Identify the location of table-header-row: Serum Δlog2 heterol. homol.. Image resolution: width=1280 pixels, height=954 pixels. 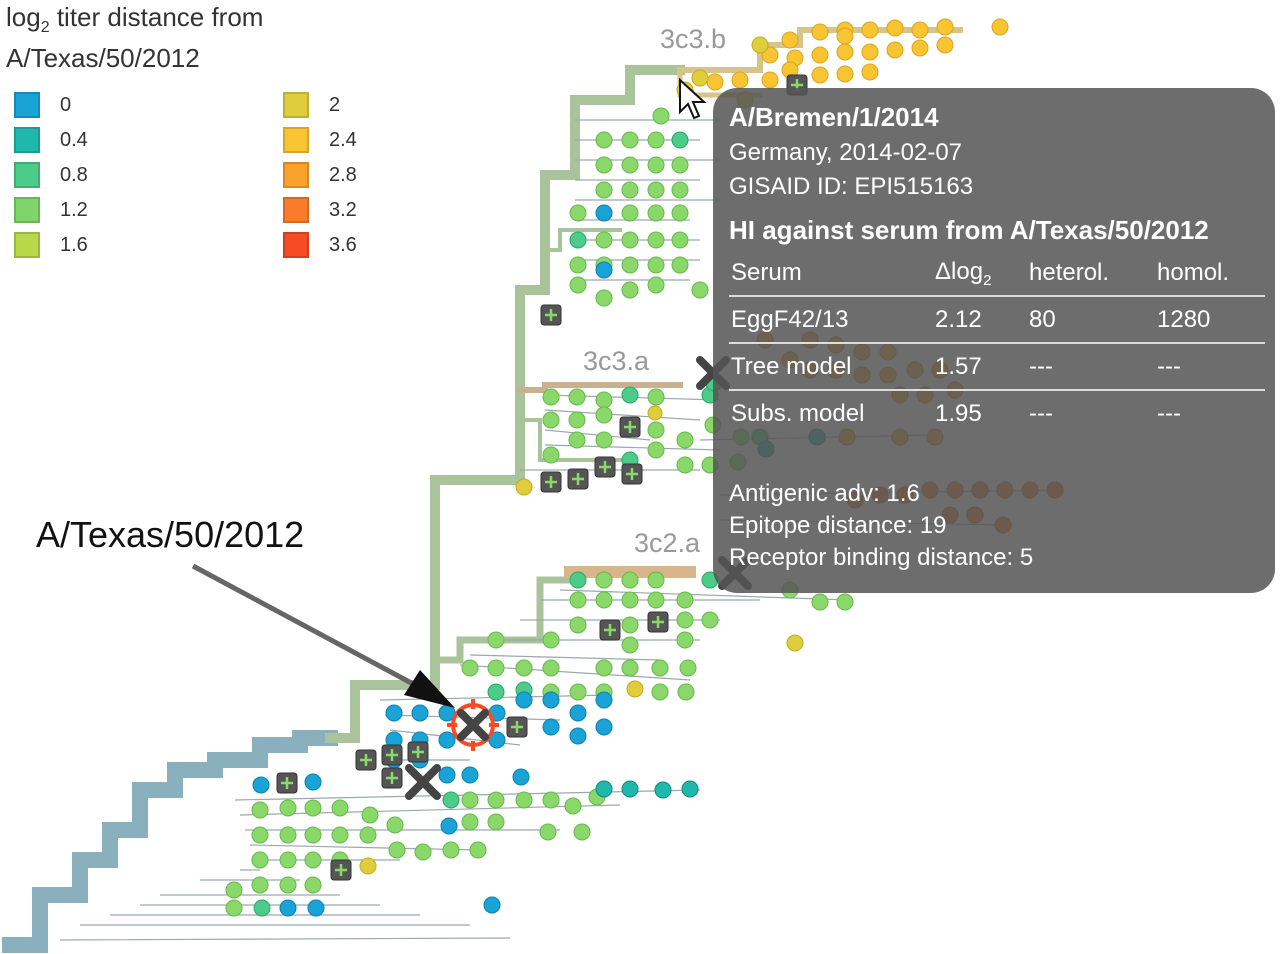
(997, 273).